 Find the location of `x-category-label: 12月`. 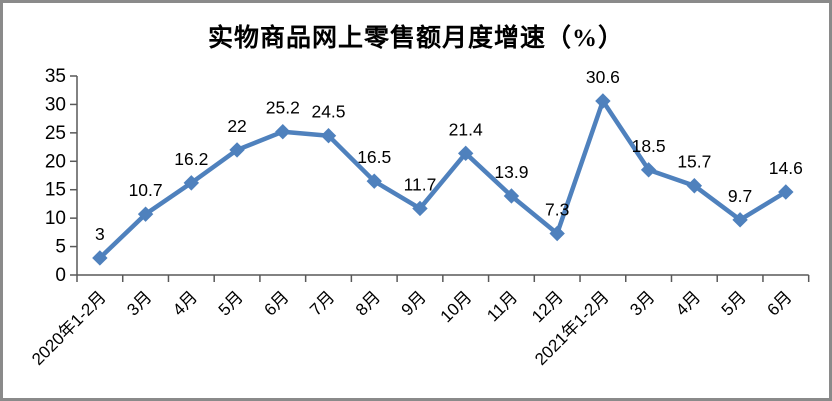

x-category-label: 12月 is located at coordinates (547, 306).